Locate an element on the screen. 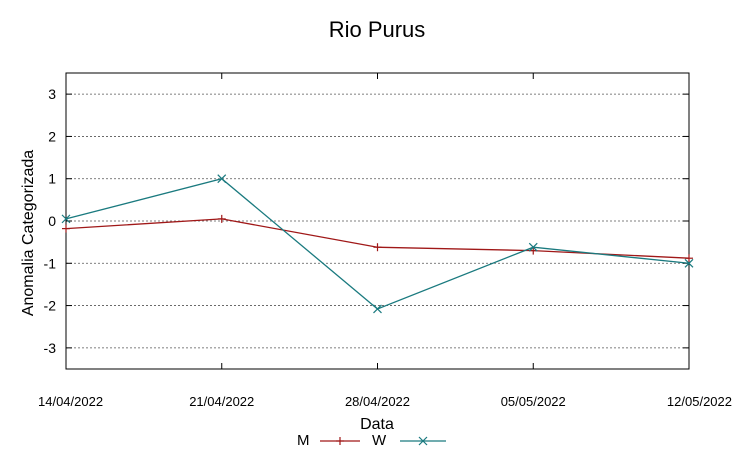 The height and width of the screenshot is (459, 753). series-line-m is located at coordinates (377, 238).